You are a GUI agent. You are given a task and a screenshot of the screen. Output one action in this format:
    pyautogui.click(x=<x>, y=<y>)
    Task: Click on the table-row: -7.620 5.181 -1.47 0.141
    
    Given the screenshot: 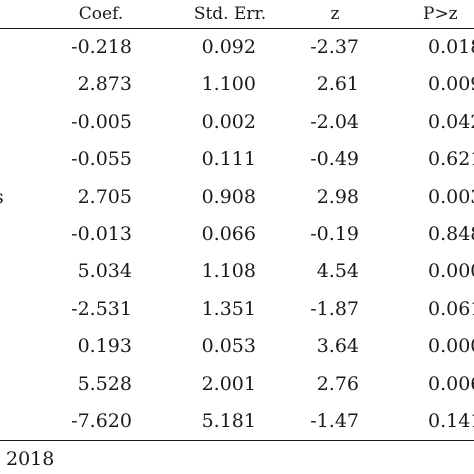 What is the action you would take?
    pyautogui.click(x=237, y=421)
    